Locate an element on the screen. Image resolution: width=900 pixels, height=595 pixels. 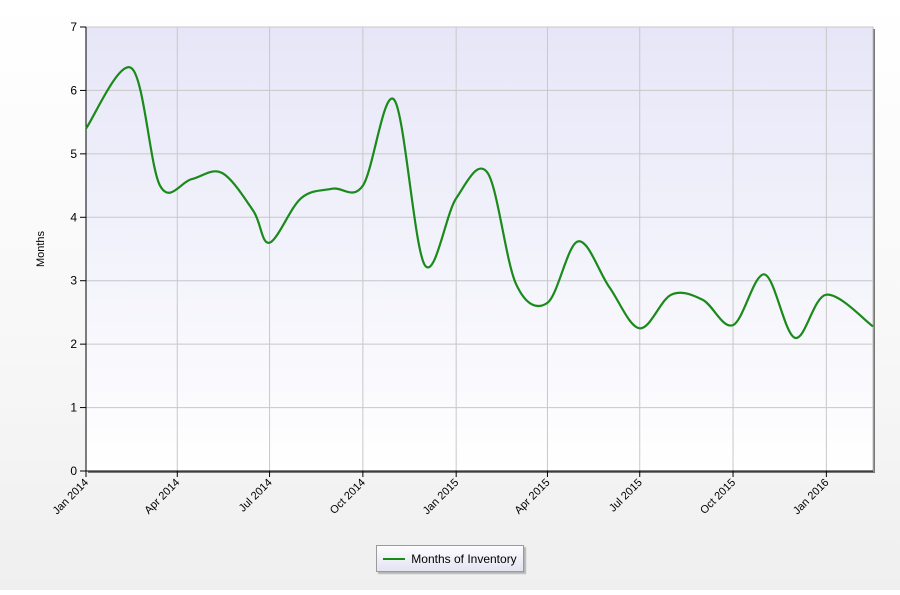
y-tick-label: 1 is located at coordinates (73, 408).